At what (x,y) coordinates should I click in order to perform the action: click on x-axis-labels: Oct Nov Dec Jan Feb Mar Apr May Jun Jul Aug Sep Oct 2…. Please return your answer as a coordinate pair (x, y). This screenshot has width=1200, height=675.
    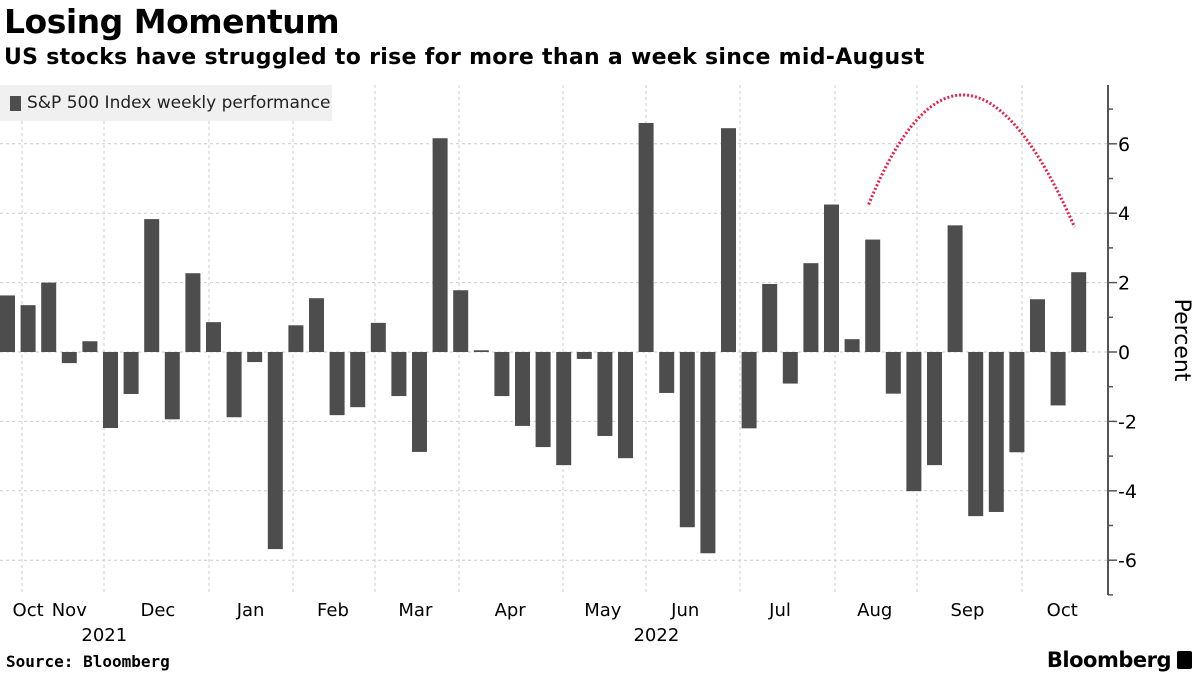
    Looking at the image, I should click on (545, 623).